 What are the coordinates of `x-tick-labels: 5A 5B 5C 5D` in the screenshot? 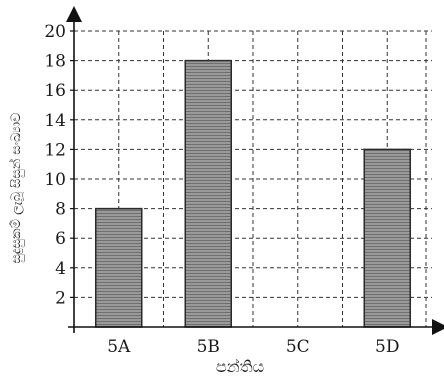 It's located at (253, 347).